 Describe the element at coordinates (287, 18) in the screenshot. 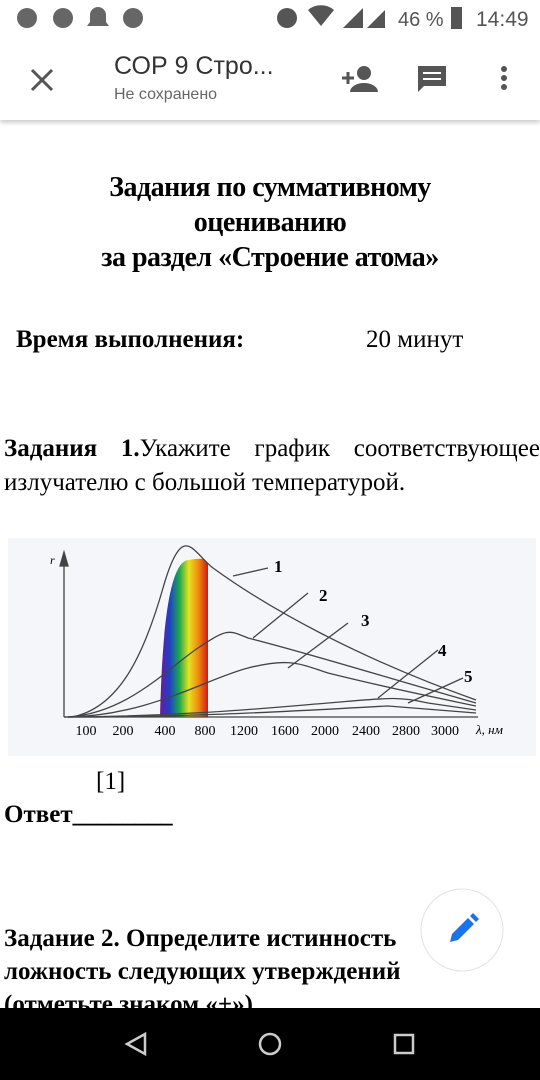

I see `dnd-icon` at that location.